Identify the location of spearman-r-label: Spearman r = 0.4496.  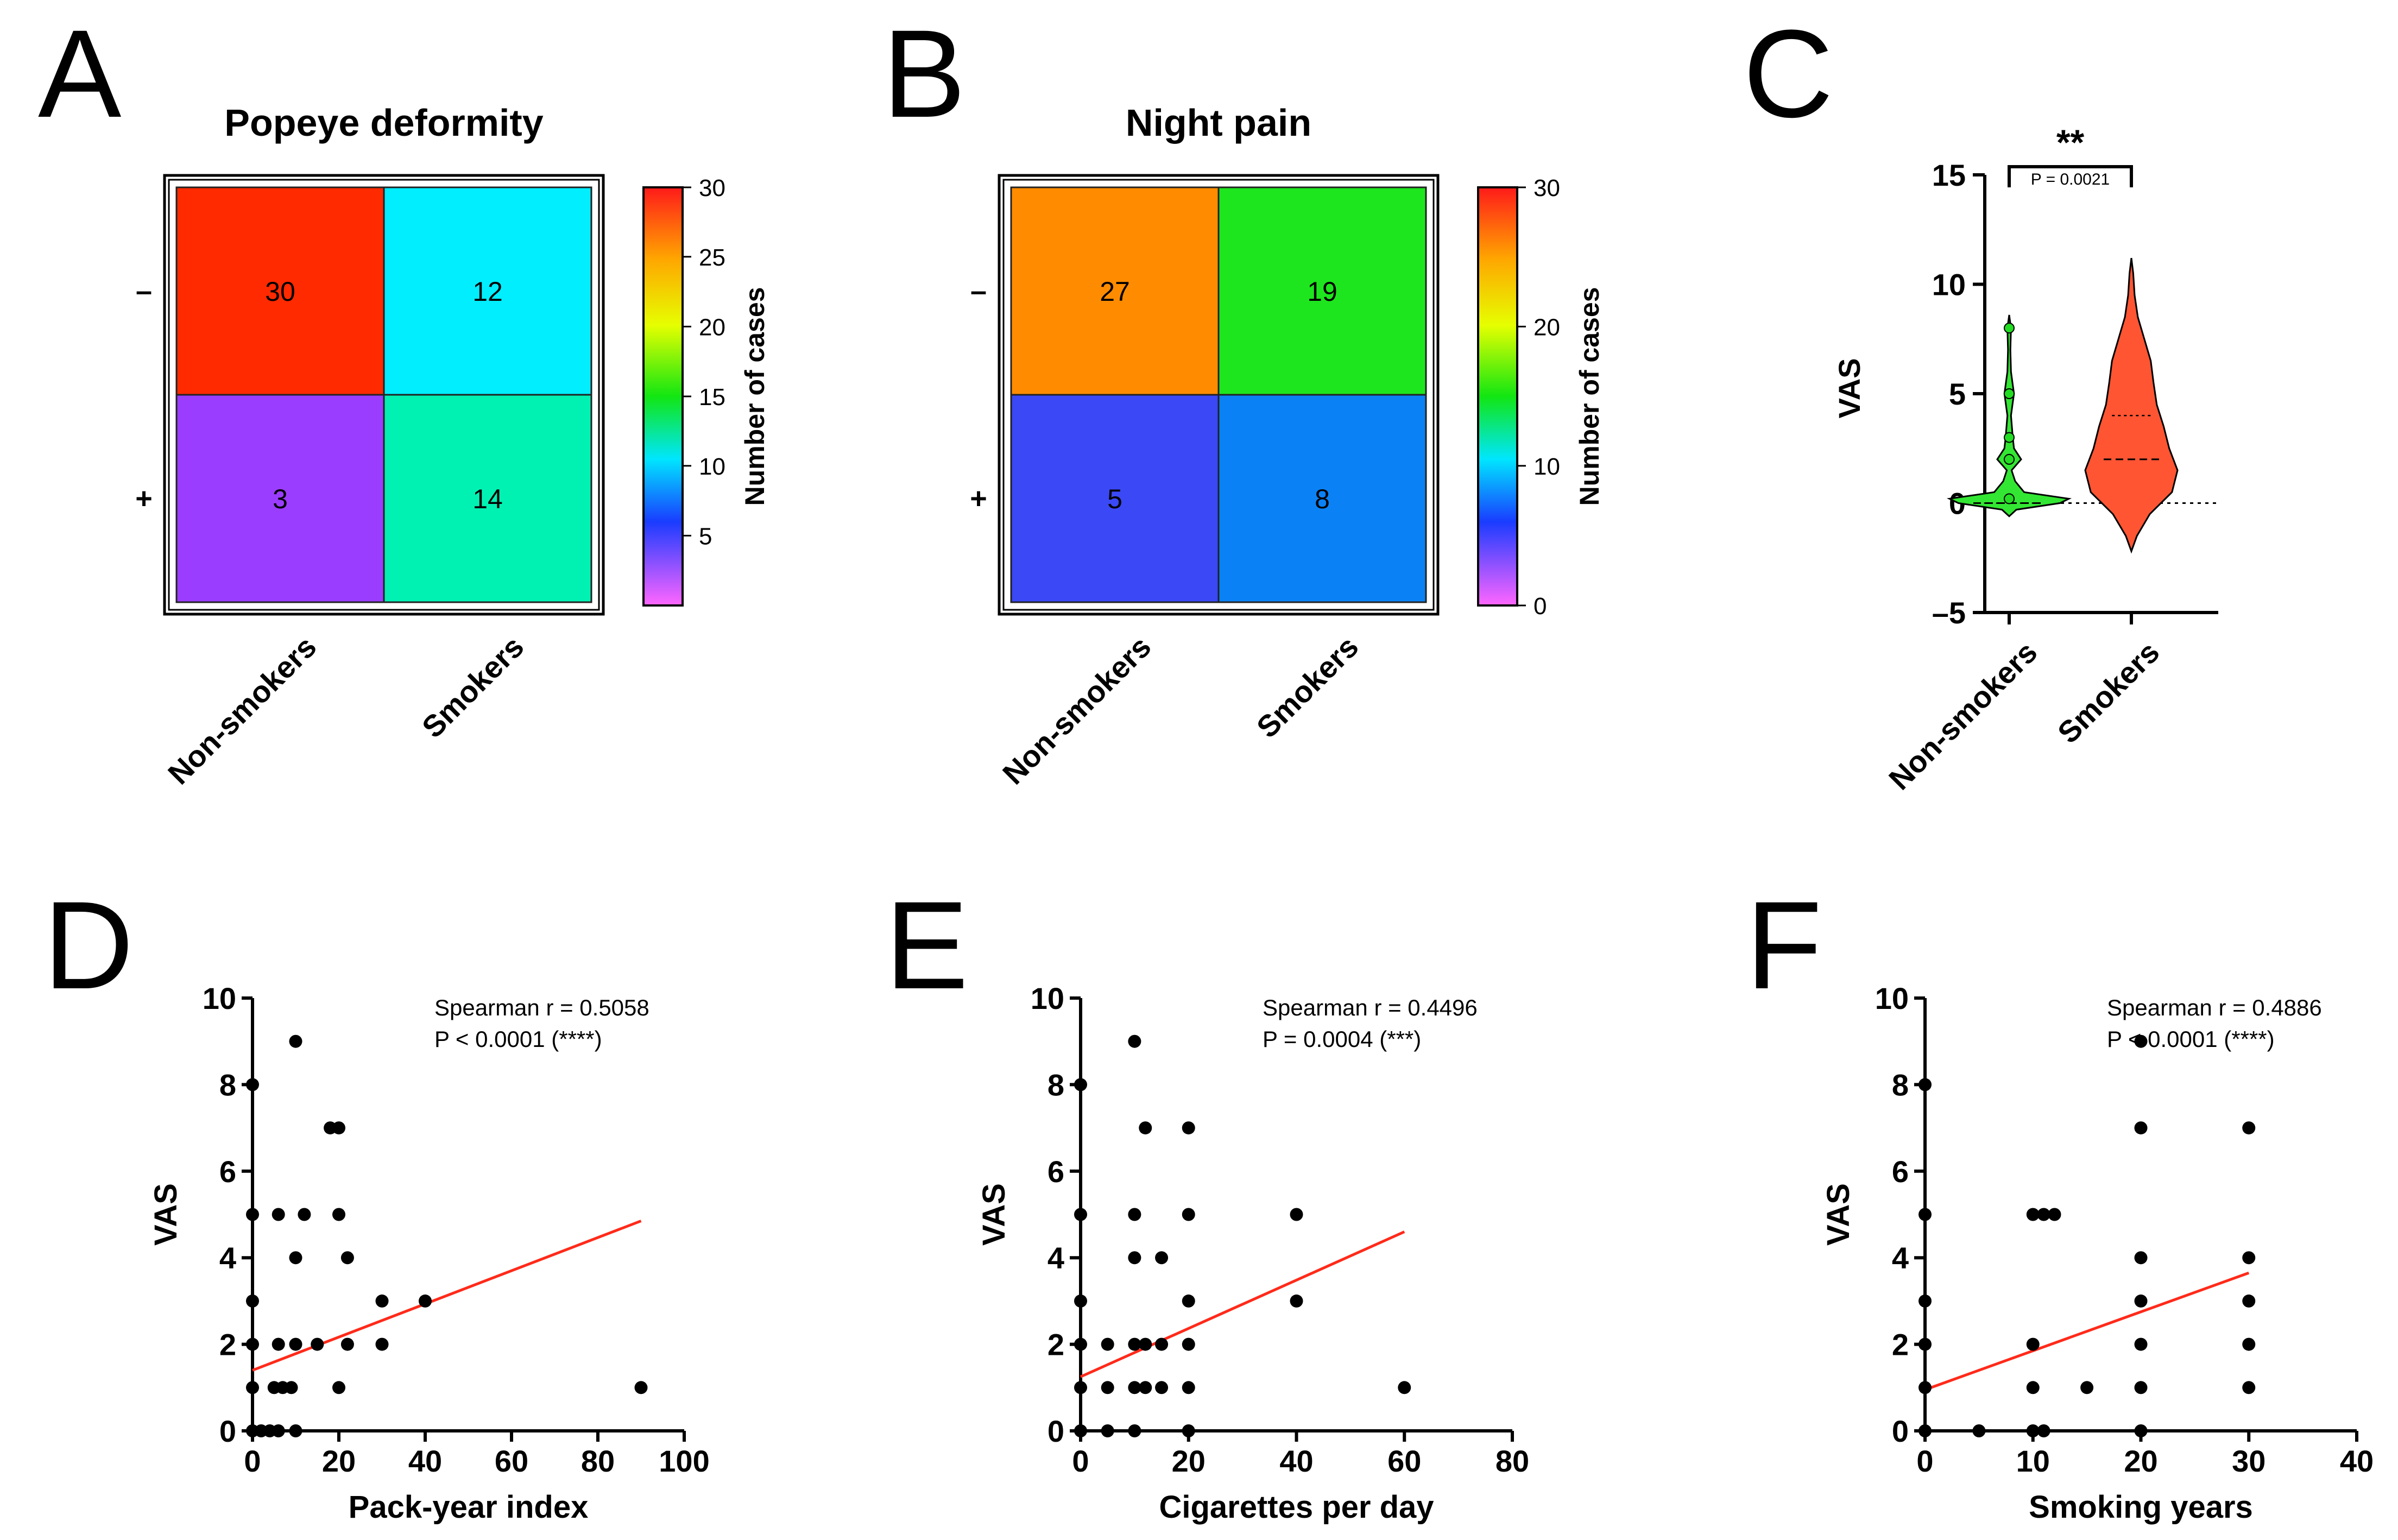
(1370, 1008).